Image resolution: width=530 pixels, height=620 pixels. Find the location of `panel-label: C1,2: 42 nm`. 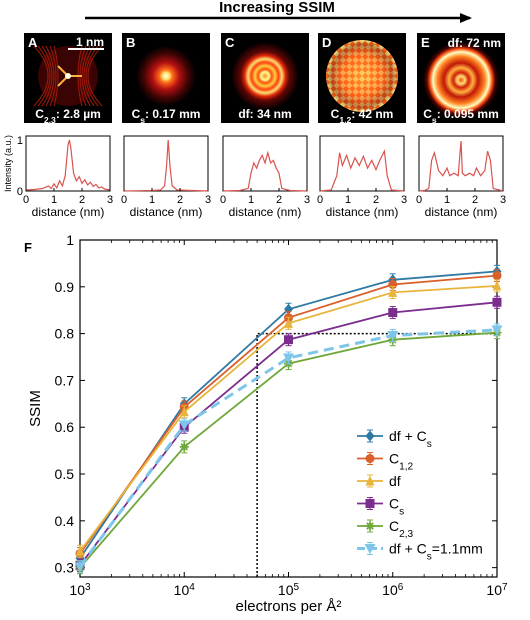

panel-label: C1,2: 42 nm is located at coordinates (362, 116).